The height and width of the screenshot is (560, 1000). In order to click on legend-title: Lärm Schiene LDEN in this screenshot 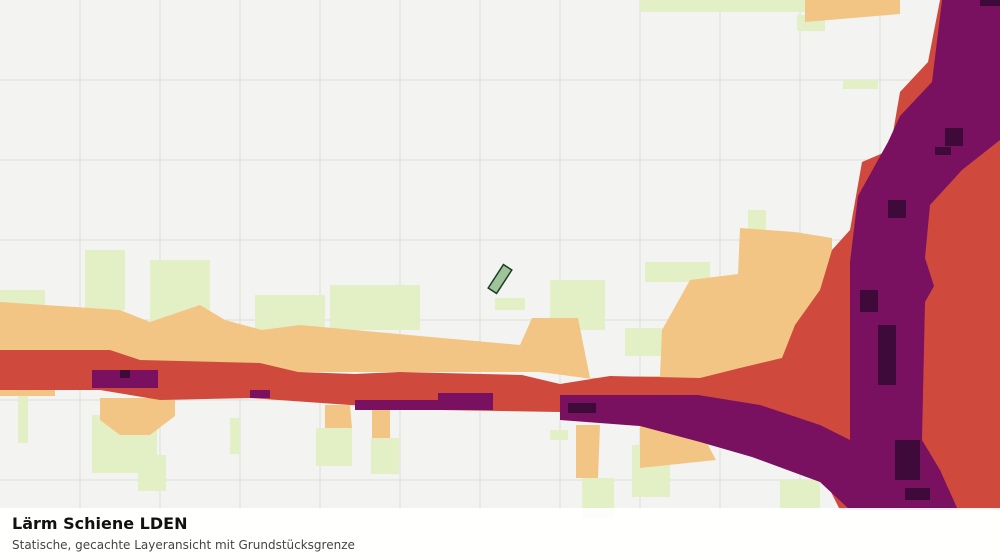, I will do `click(99, 523)`.